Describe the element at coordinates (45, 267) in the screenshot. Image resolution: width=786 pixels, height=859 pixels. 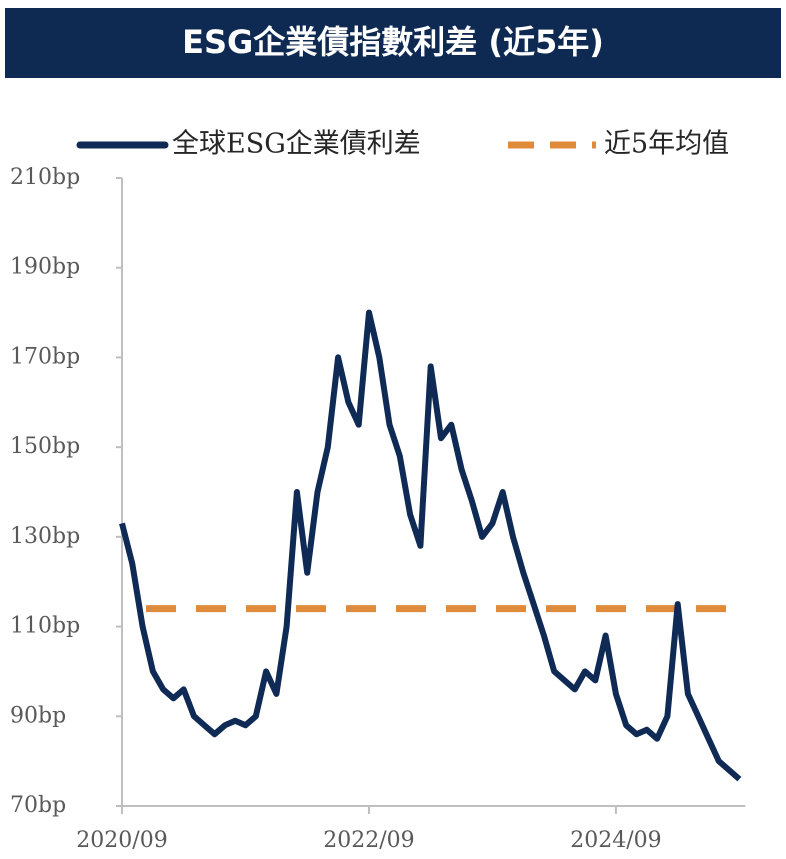
I see `y-tick-label: 190bp` at that location.